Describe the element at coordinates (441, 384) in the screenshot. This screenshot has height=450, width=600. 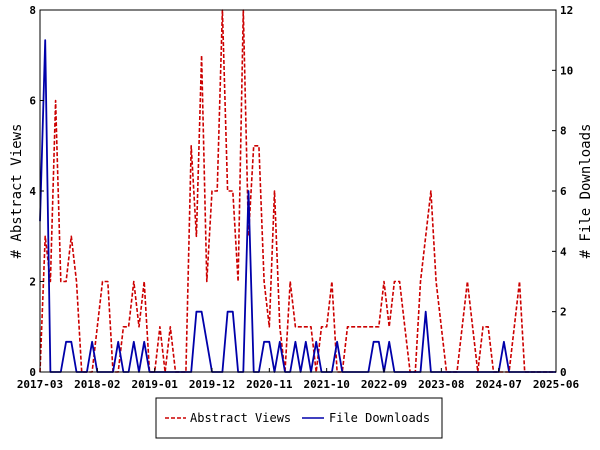
I see `x-tick-label: 2023-08` at that location.